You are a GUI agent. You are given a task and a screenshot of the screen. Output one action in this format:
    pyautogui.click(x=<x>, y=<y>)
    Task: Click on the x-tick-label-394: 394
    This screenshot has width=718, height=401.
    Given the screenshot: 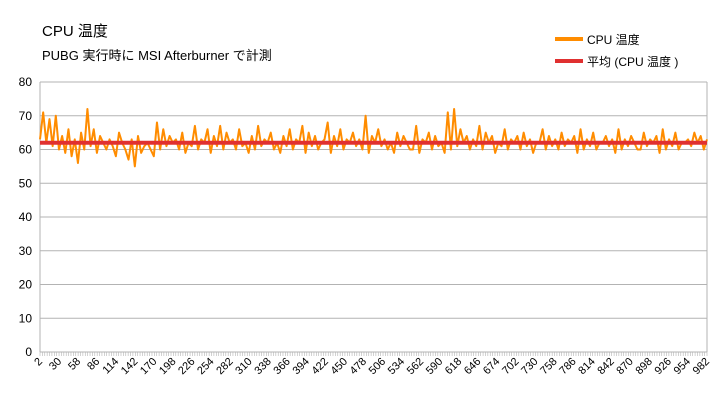 What is the action you would take?
    pyautogui.click(x=300, y=366)
    